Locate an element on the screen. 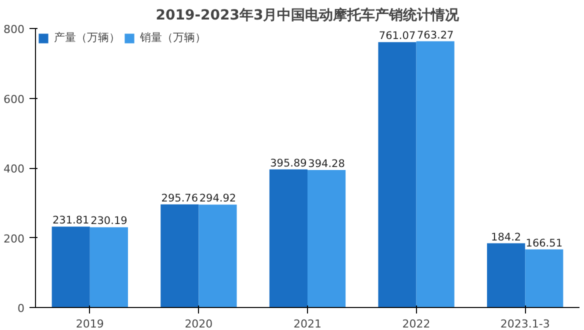  data-label: 166.51 is located at coordinates (544, 243).